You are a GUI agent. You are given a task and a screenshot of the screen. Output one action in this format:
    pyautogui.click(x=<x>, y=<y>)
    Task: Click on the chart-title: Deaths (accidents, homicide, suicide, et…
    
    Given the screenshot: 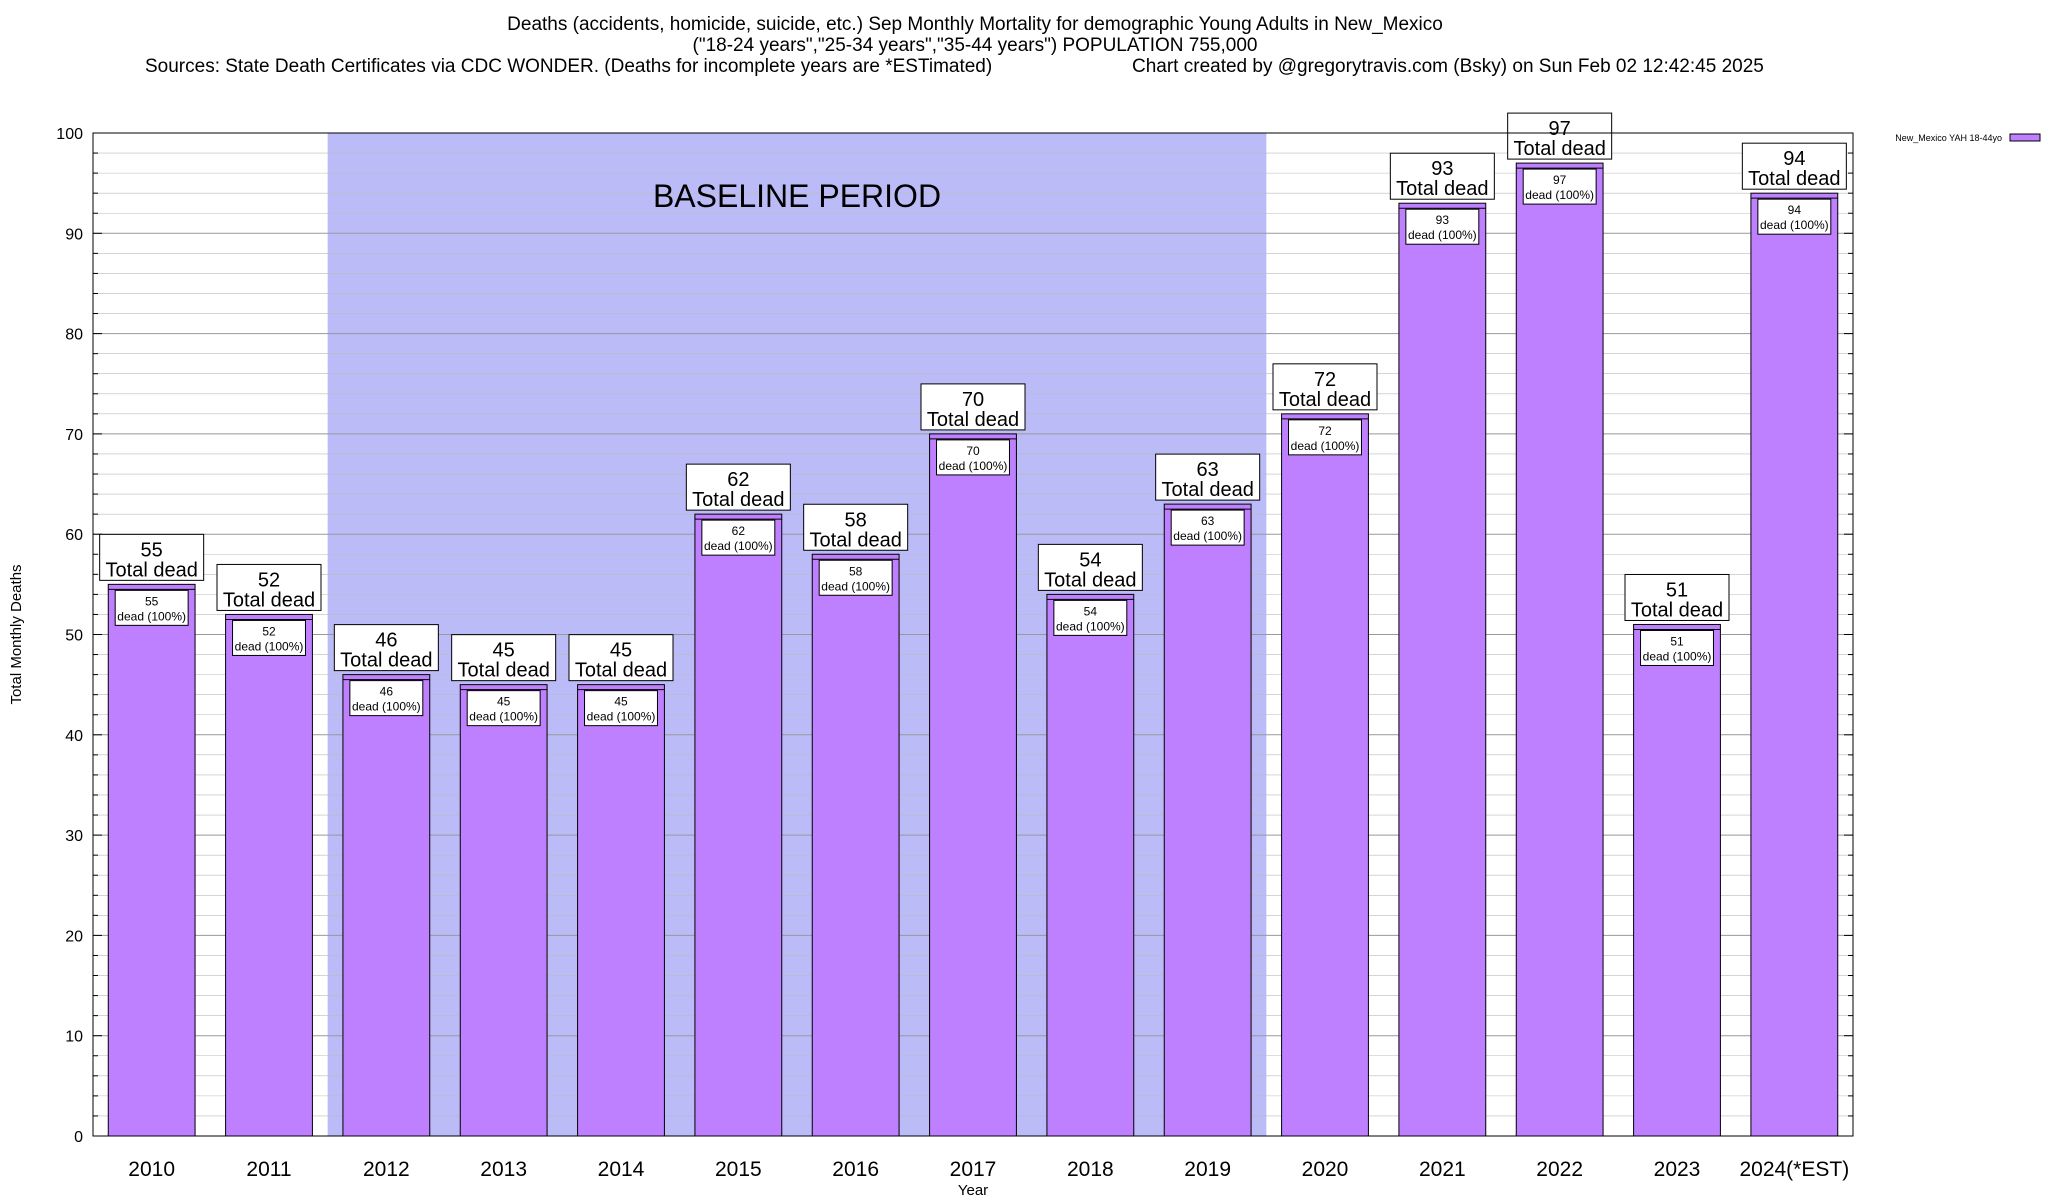 What is the action you would take?
    pyautogui.click(x=975, y=24)
    